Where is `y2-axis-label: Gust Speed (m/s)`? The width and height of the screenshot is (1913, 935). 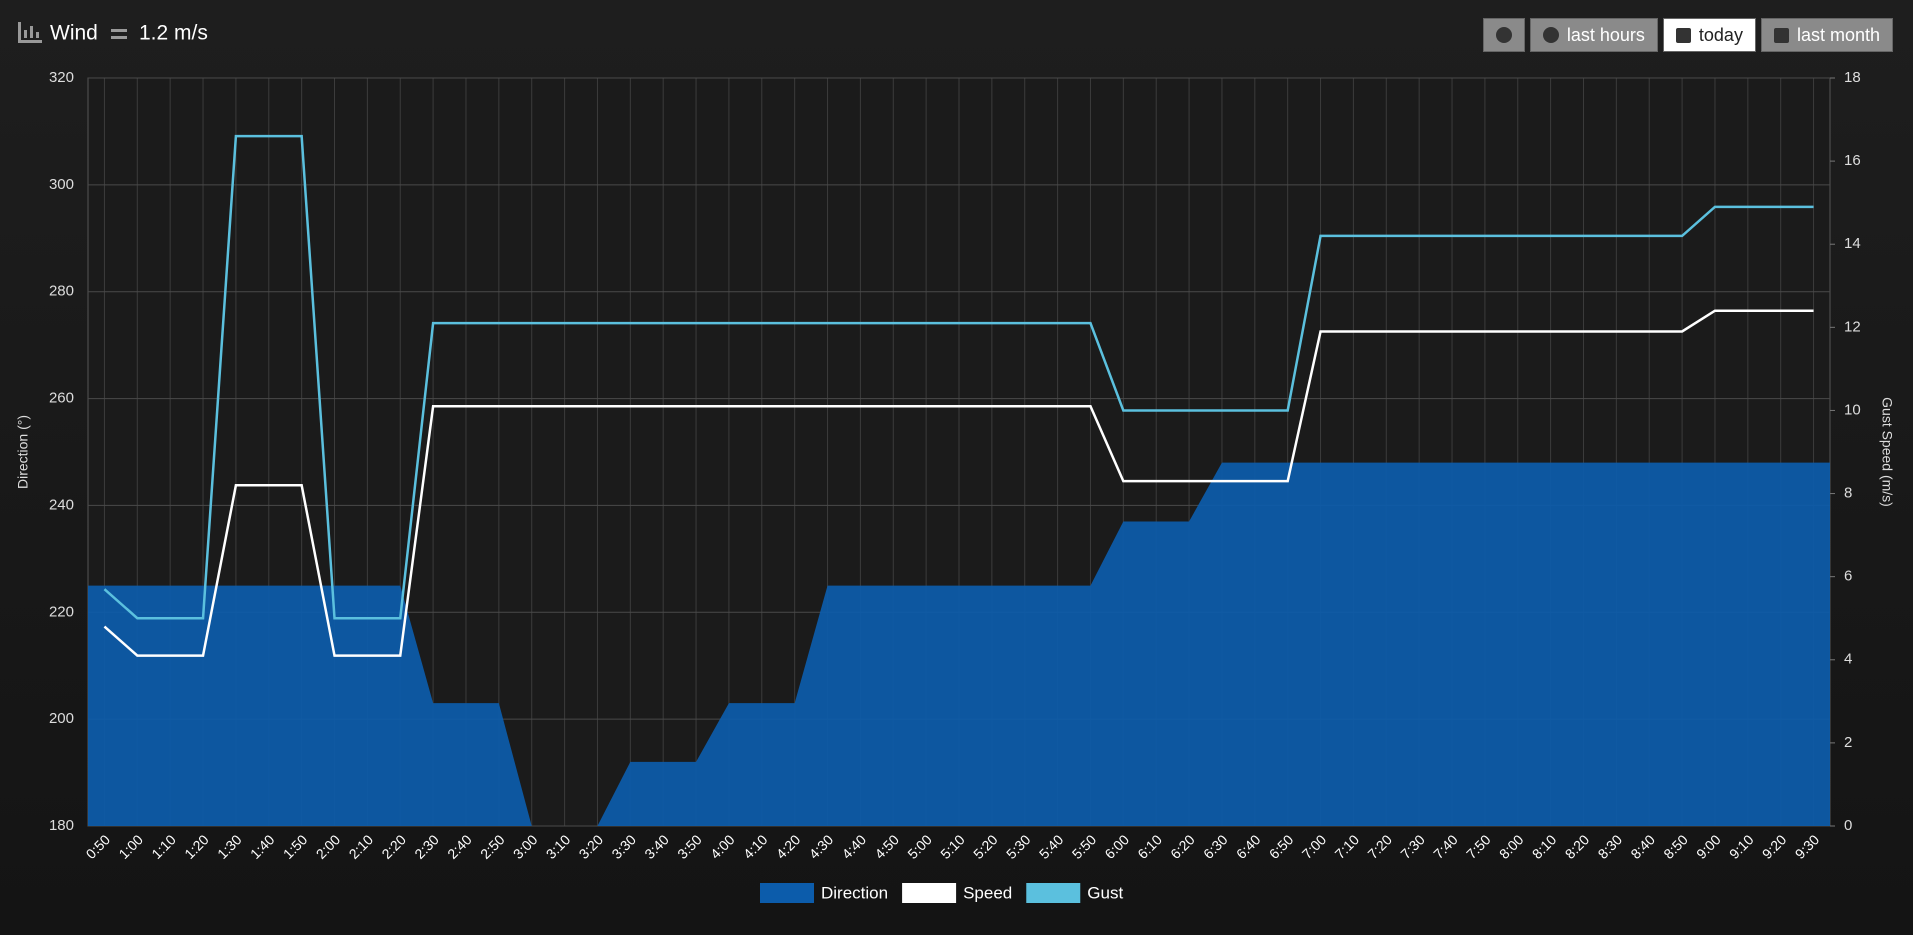 y2-axis-label: Gust Speed (m/s) is located at coordinates (1887, 452).